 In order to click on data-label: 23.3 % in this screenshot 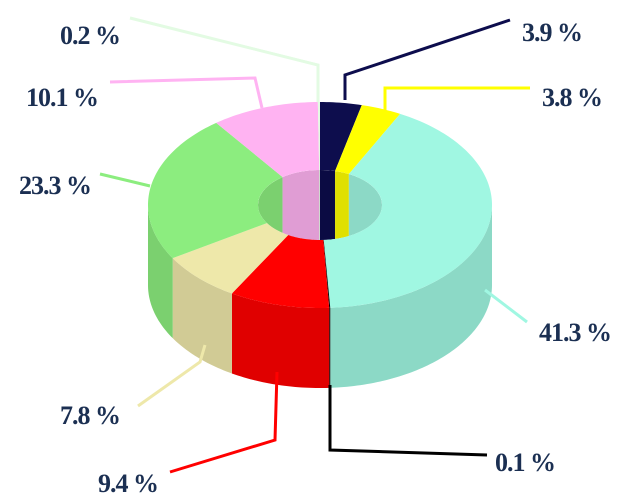, I will do `click(55, 185)`.